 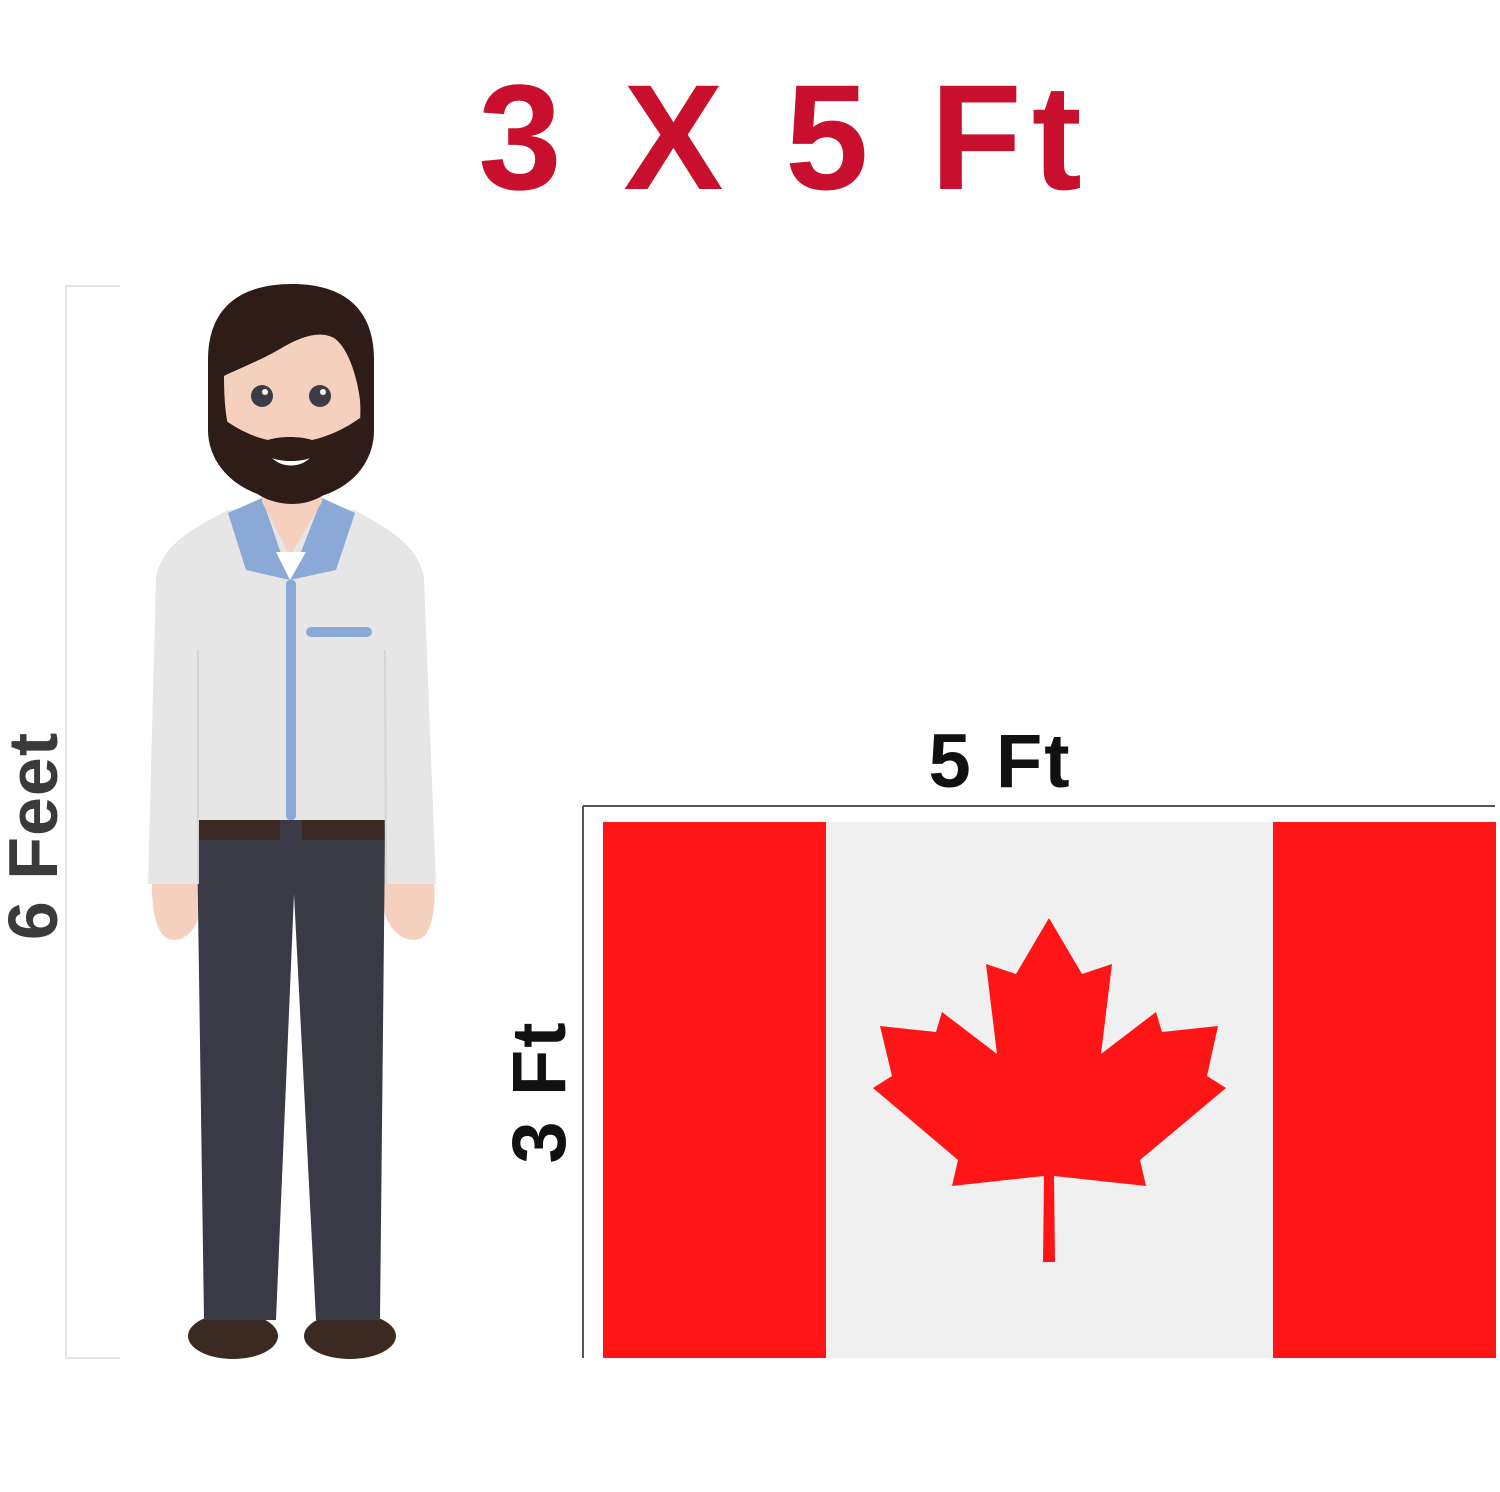 What do you see at coordinates (1000, 761) in the screenshot?
I see `flag-width-label: 5 Ft` at bounding box center [1000, 761].